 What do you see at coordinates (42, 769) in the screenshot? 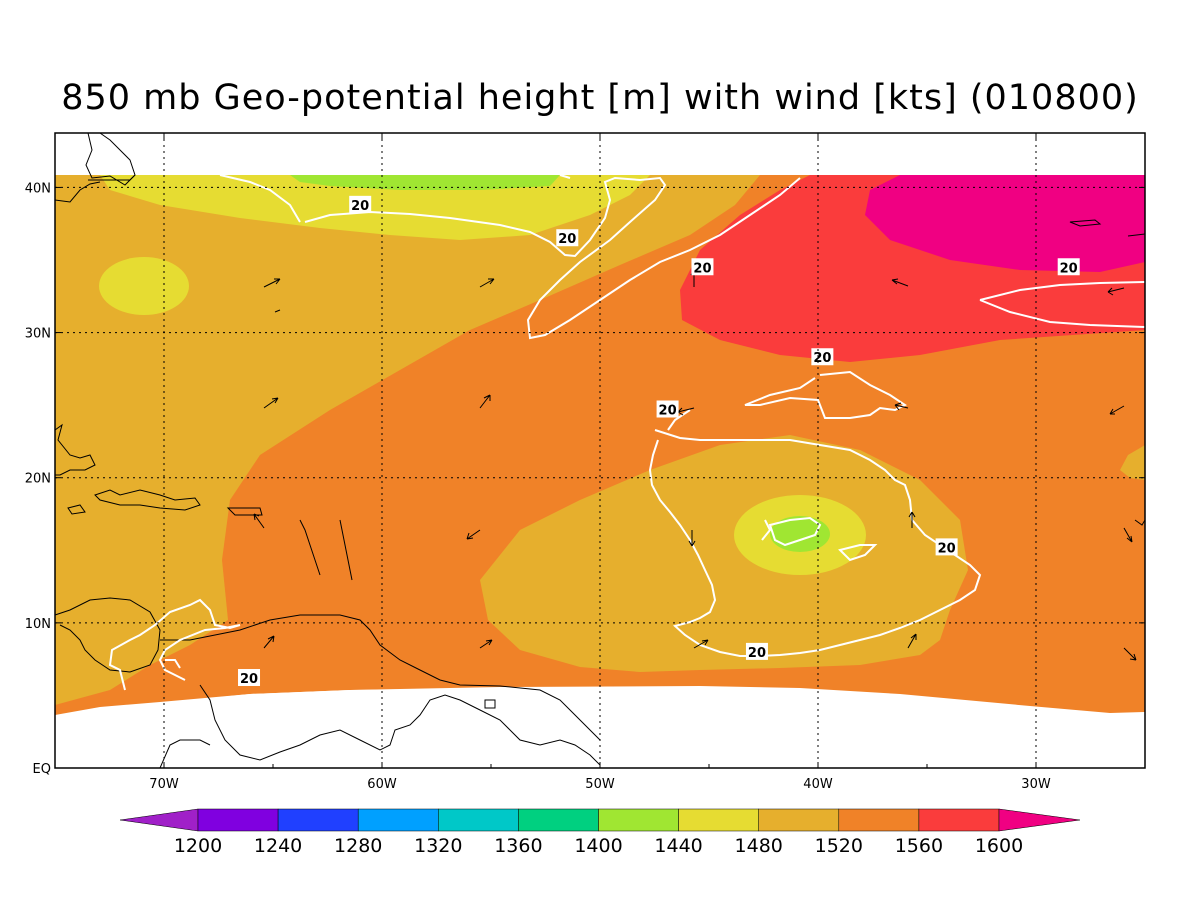
I see `y-tick-label: EQ` at bounding box center [42, 769].